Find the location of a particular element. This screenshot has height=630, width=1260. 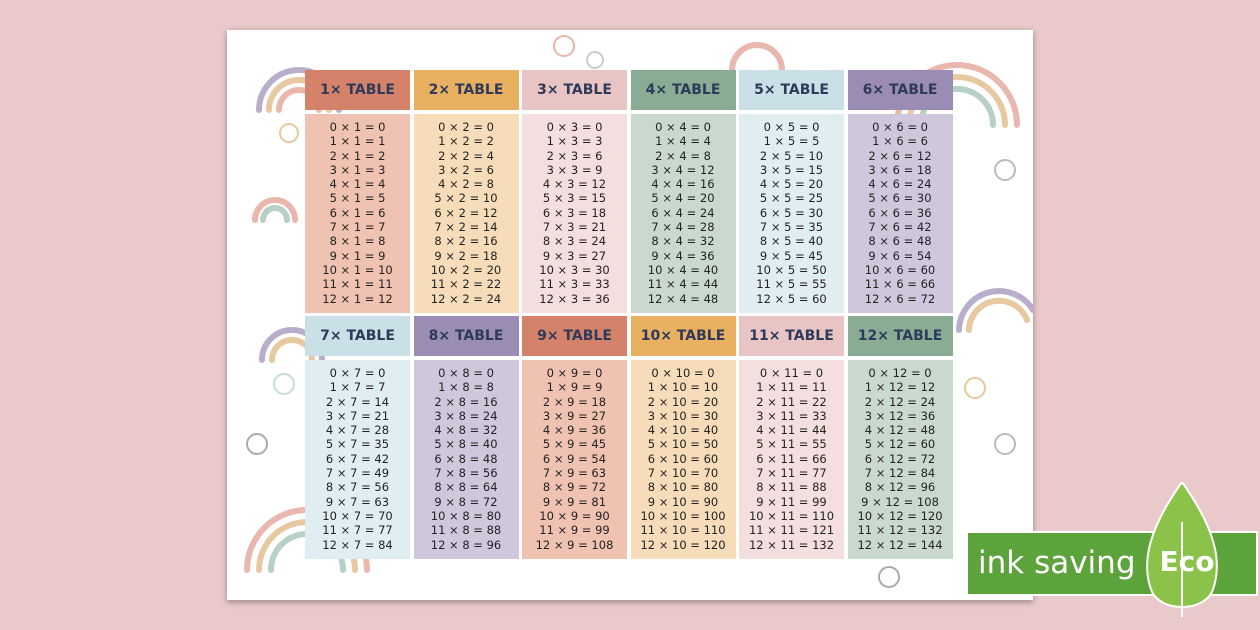

table-row: 6 × 2 = 12 is located at coordinates (466, 212).